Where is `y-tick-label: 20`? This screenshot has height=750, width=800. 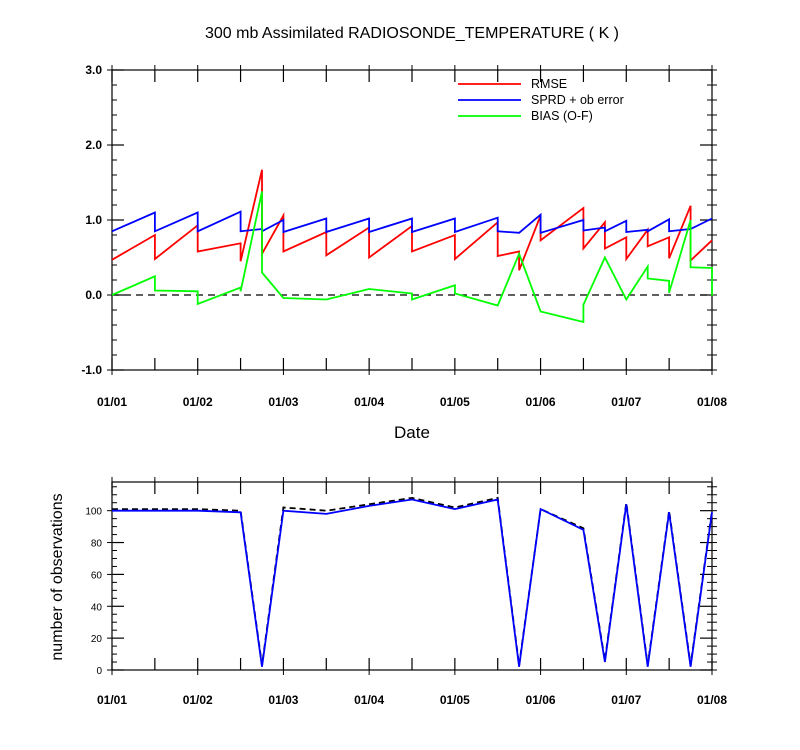
y-tick-label: 20 is located at coordinates (97, 639).